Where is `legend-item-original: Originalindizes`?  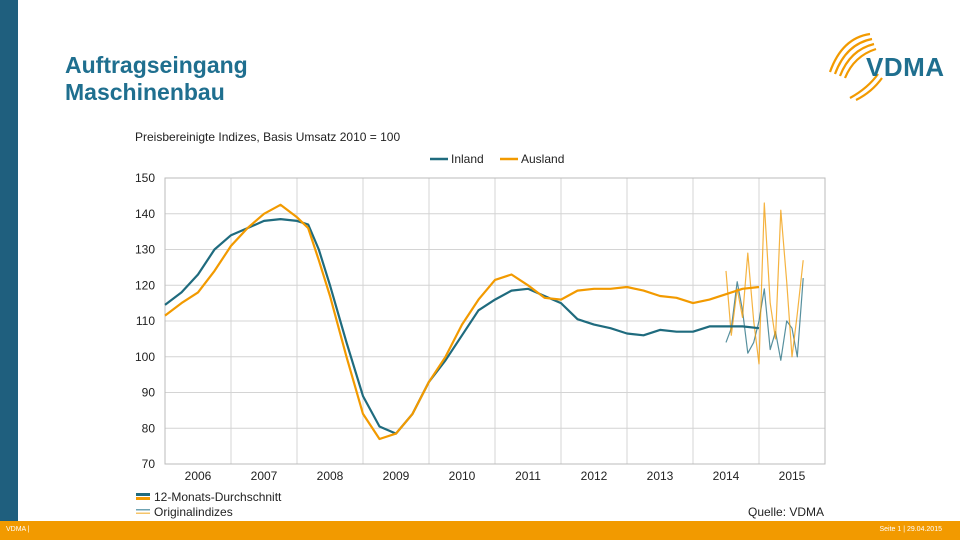
legend-item-original: Originalindizes is located at coordinates (208, 511).